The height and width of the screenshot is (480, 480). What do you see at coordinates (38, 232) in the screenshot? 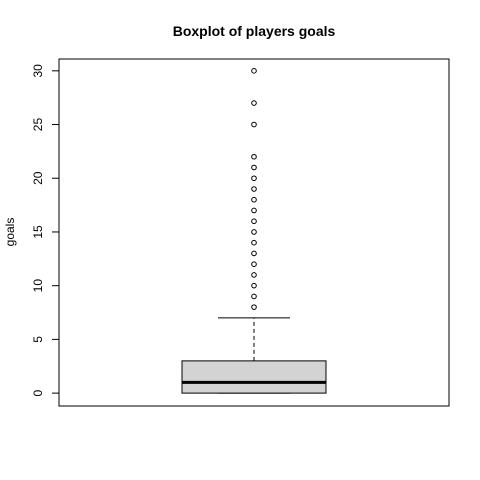
I see `y-tick-label: 15` at bounding box center [38, 232].